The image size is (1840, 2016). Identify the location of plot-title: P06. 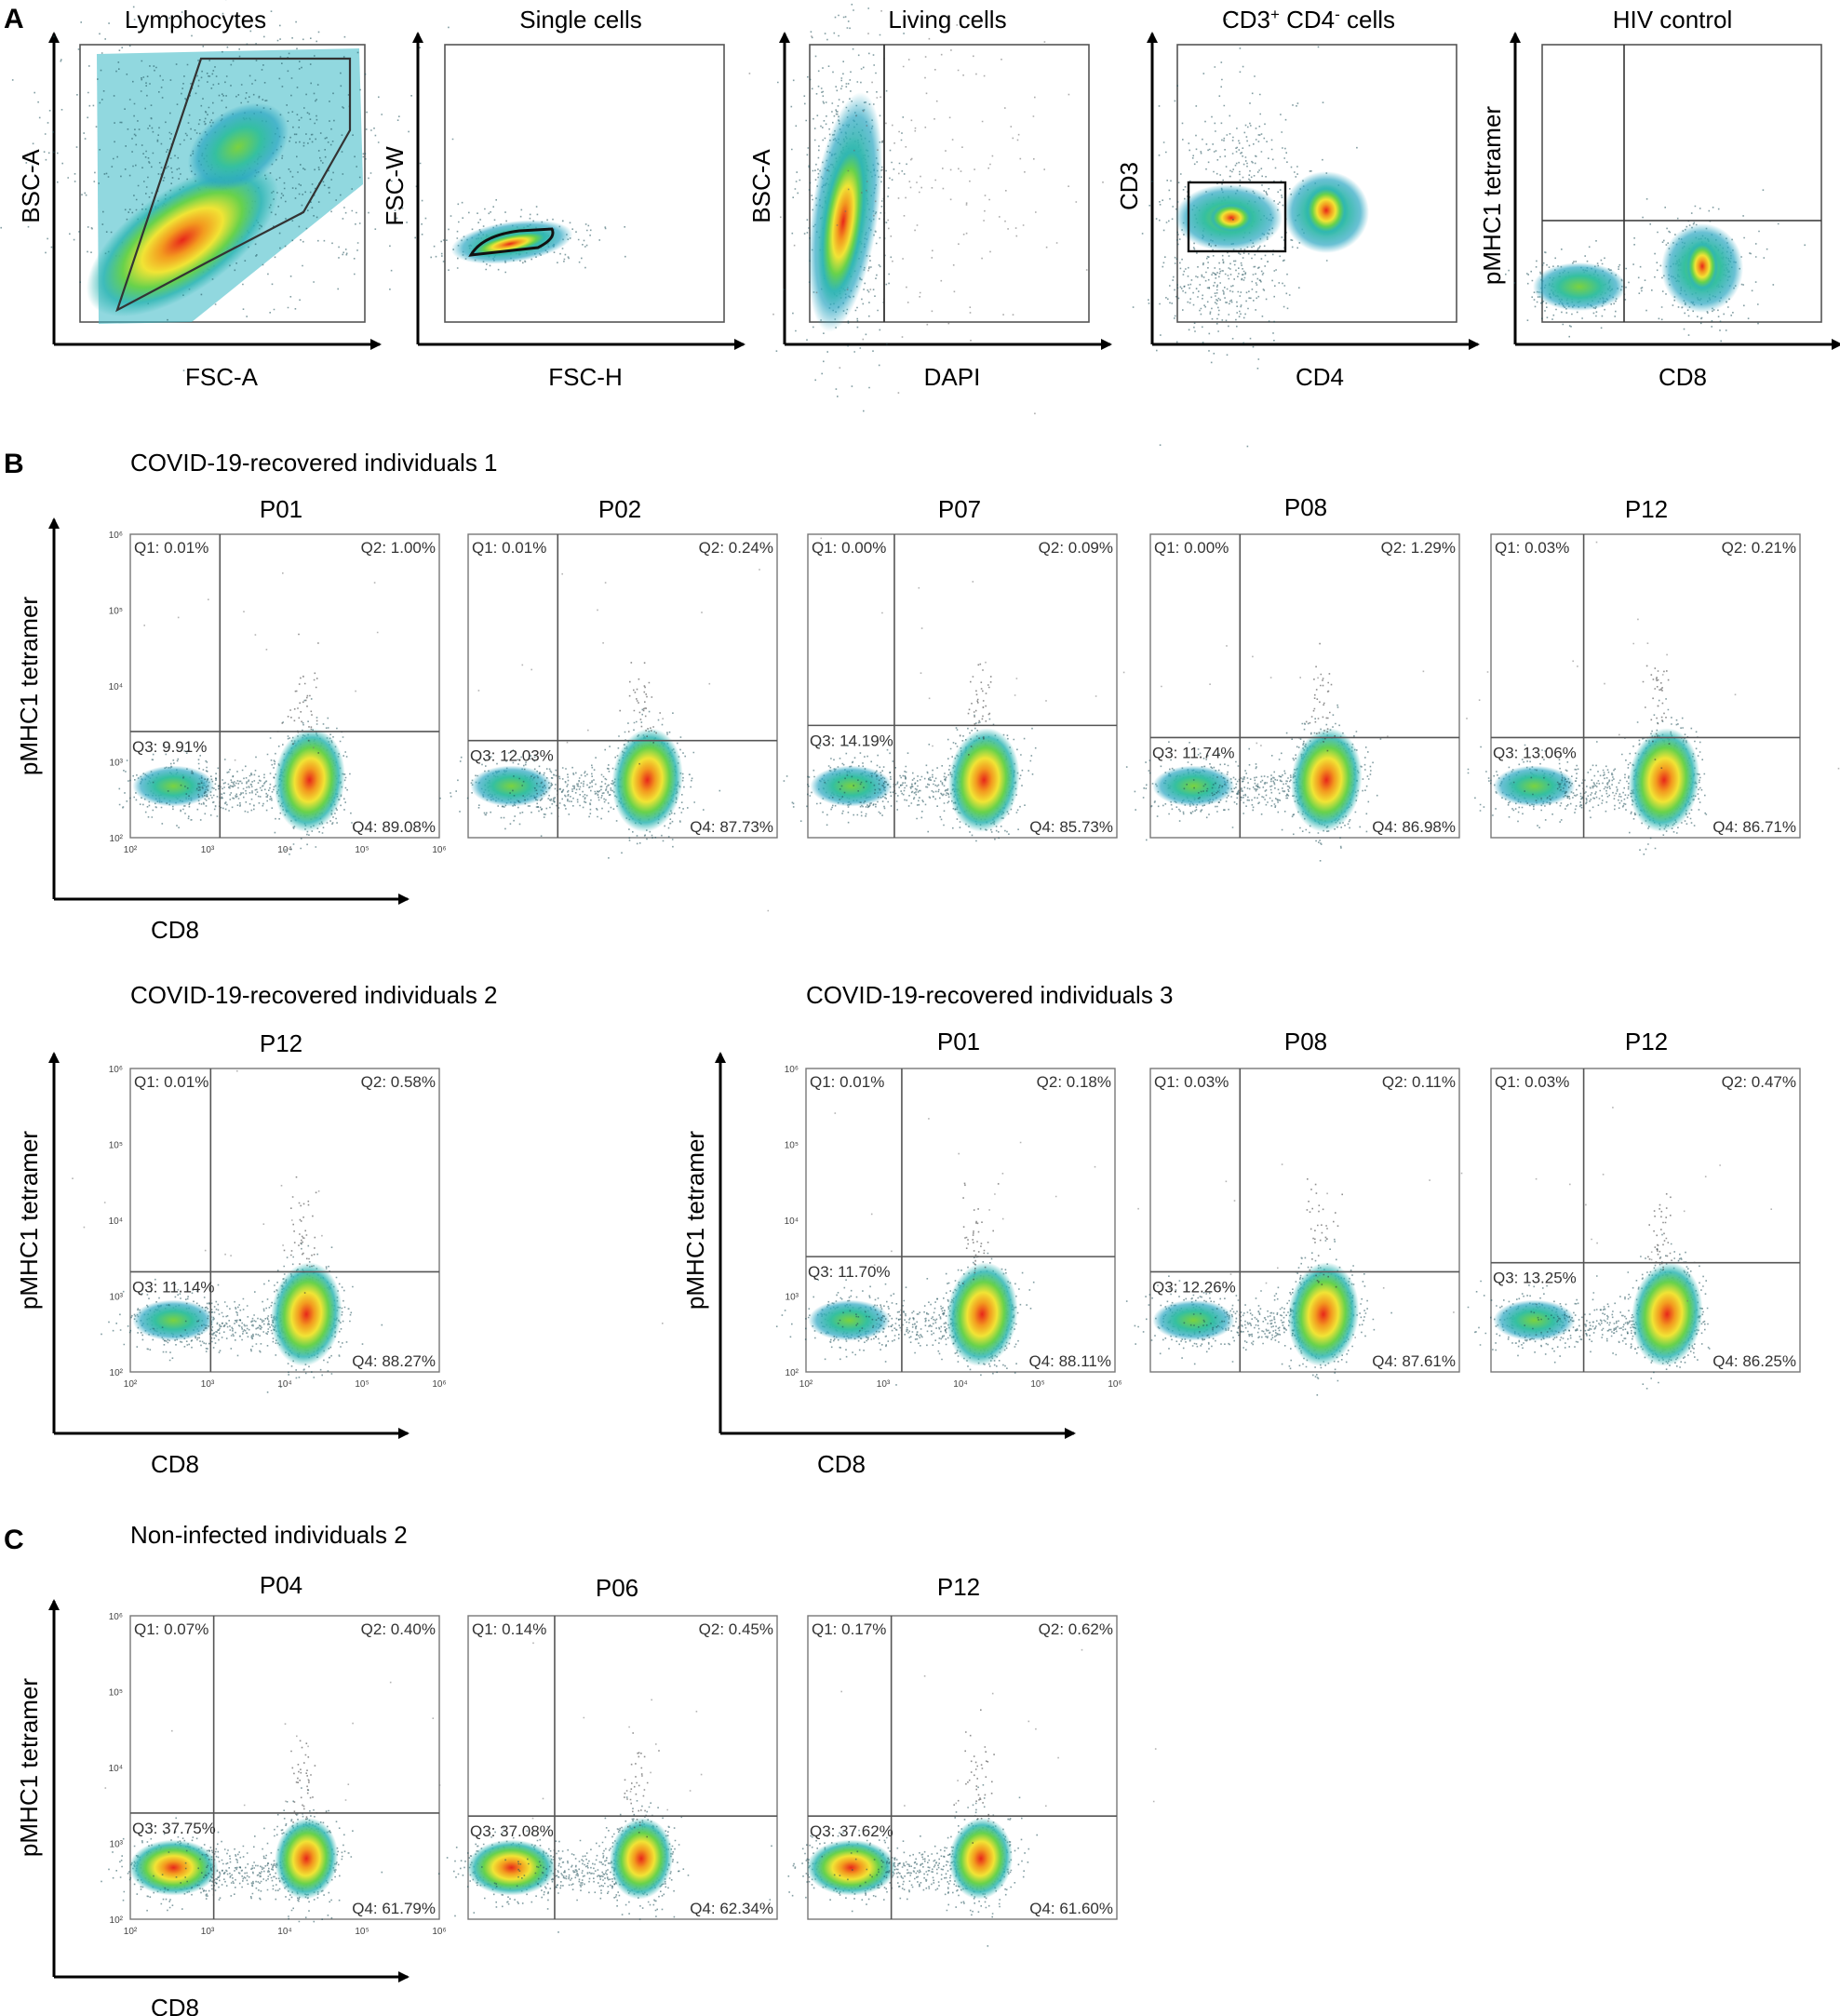
(617, 1588).